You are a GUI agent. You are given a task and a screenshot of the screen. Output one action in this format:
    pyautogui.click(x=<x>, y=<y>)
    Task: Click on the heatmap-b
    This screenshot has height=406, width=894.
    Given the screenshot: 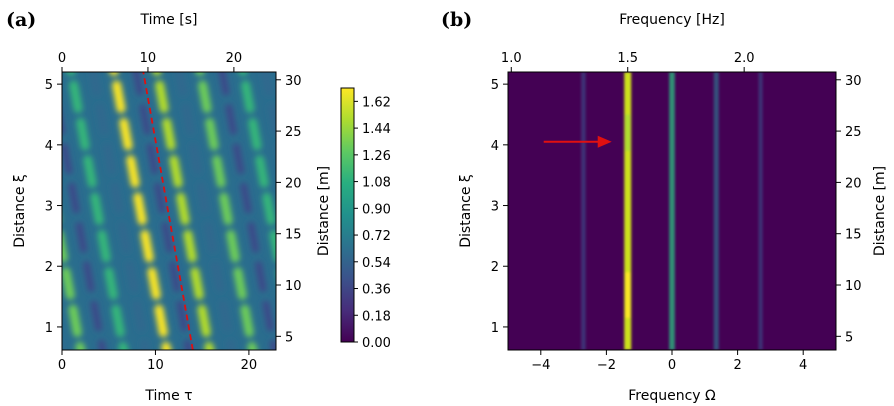 What is the action you would take?
    pyautogui.click(x=672, y=211)
    